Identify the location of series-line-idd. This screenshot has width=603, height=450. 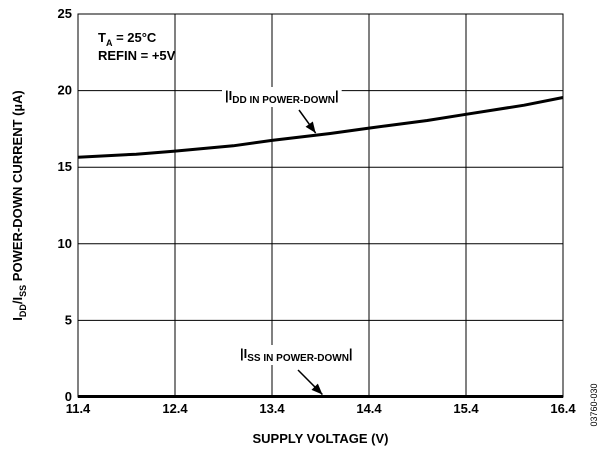
(320, 127).